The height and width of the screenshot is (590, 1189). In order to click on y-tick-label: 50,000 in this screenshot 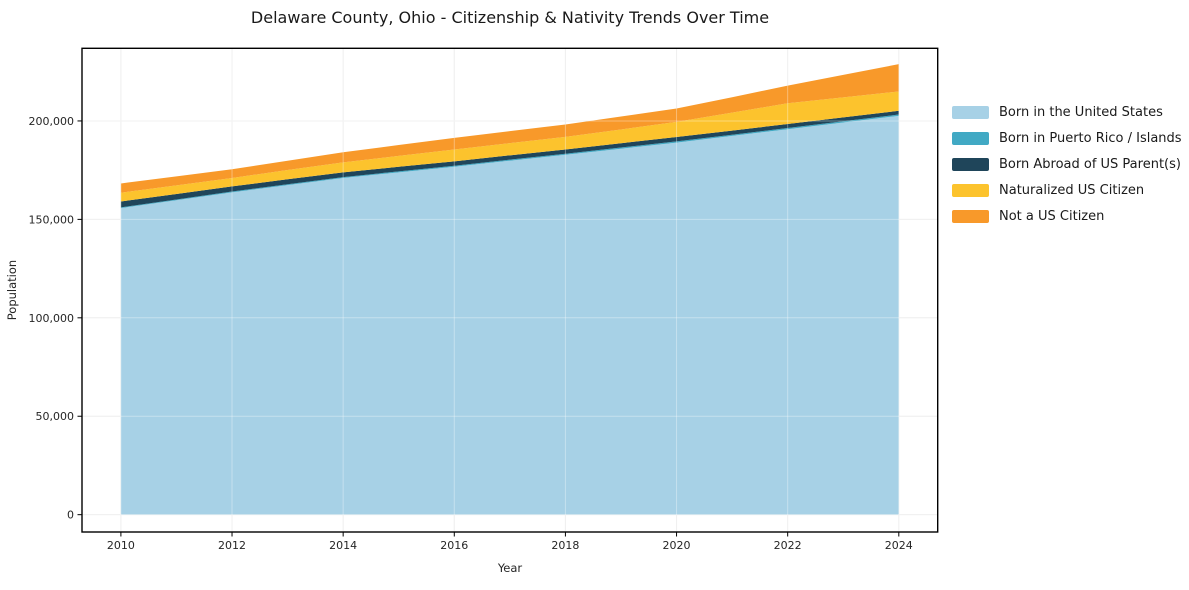, I will do `click(55, 416)`.